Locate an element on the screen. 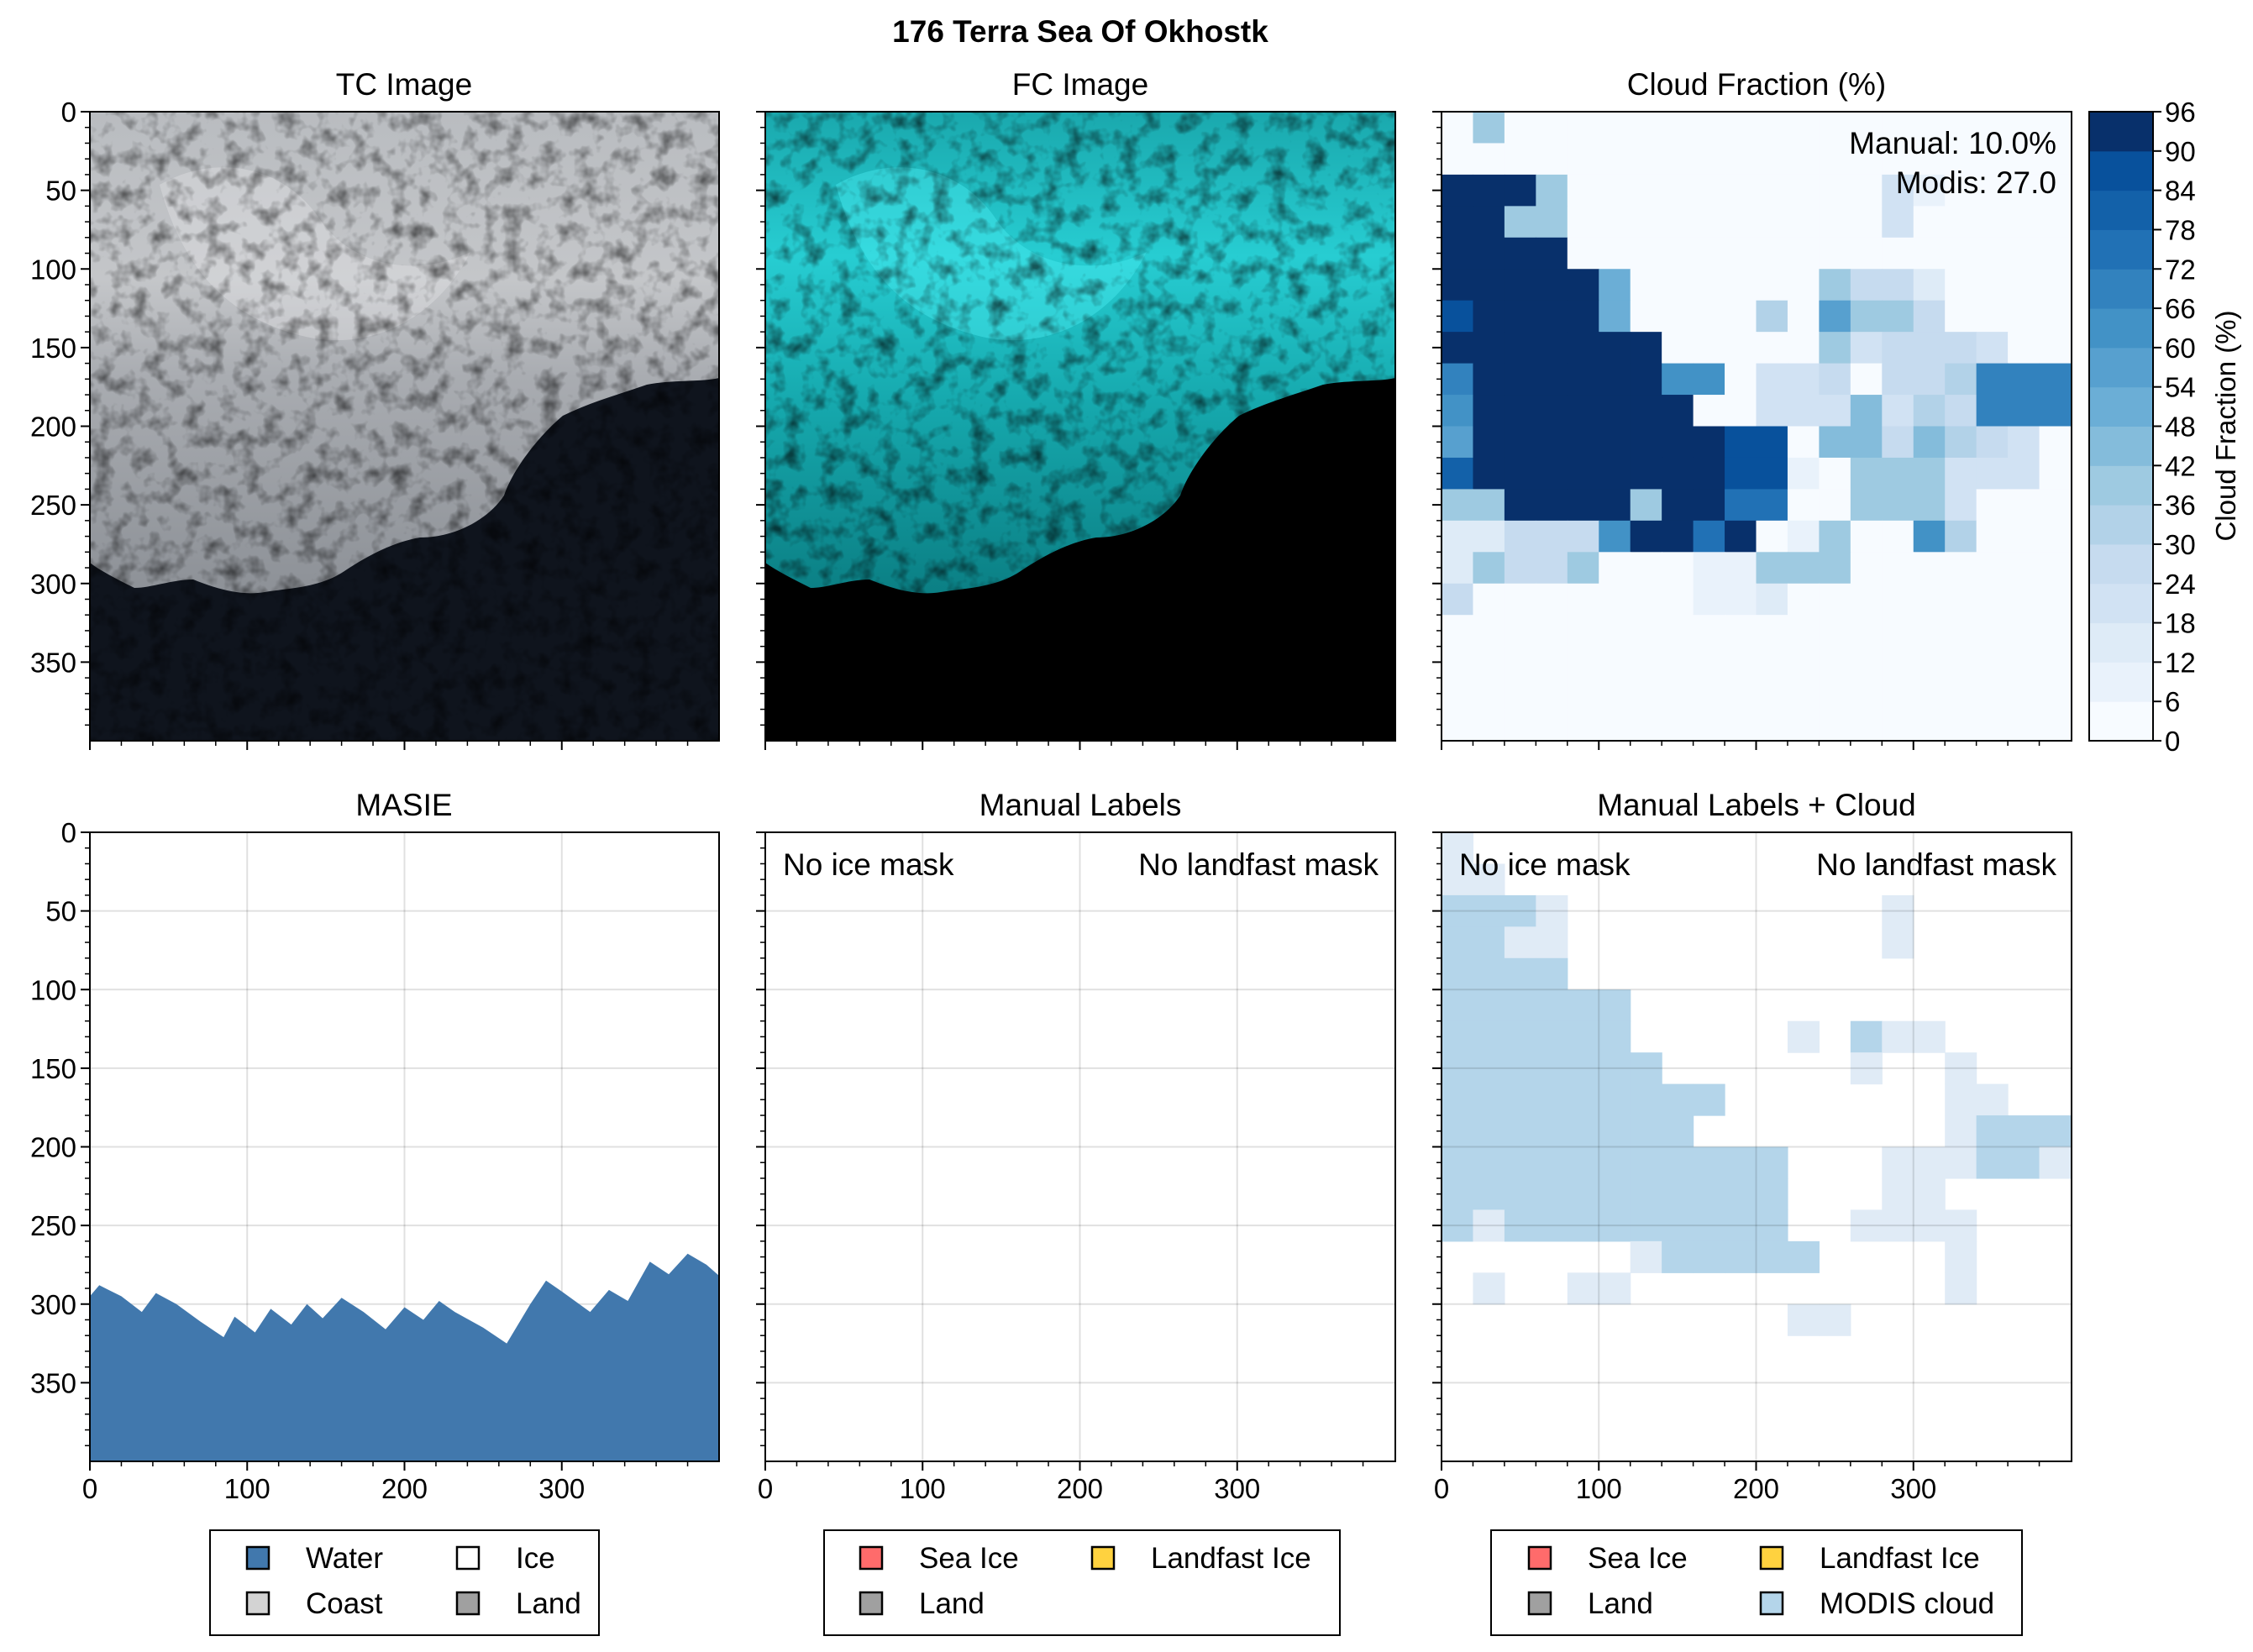  panel-title: MASIE is located at coordinates (404, 805).